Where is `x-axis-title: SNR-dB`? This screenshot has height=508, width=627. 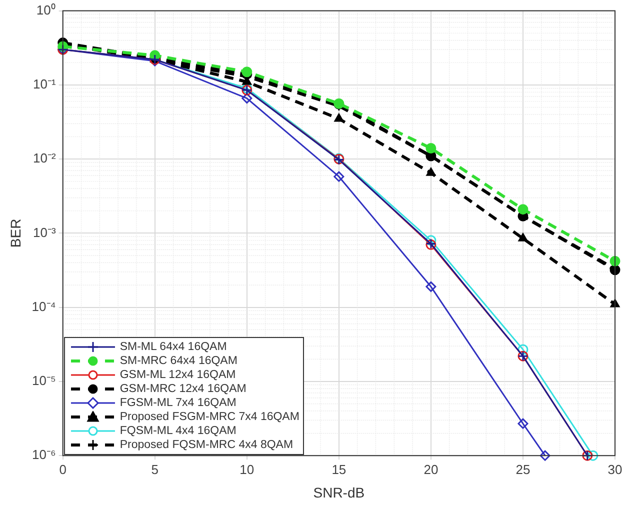
x-axis-title: SNR-dB is located at coordinates (339, 492).